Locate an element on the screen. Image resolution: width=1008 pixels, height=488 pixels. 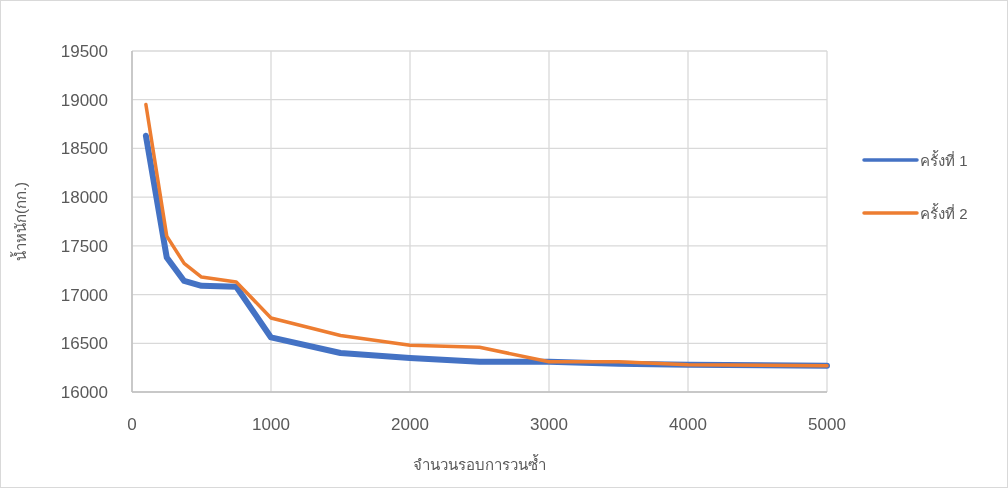
y-tick-label: 19000 is located at coordinates (84, 100).